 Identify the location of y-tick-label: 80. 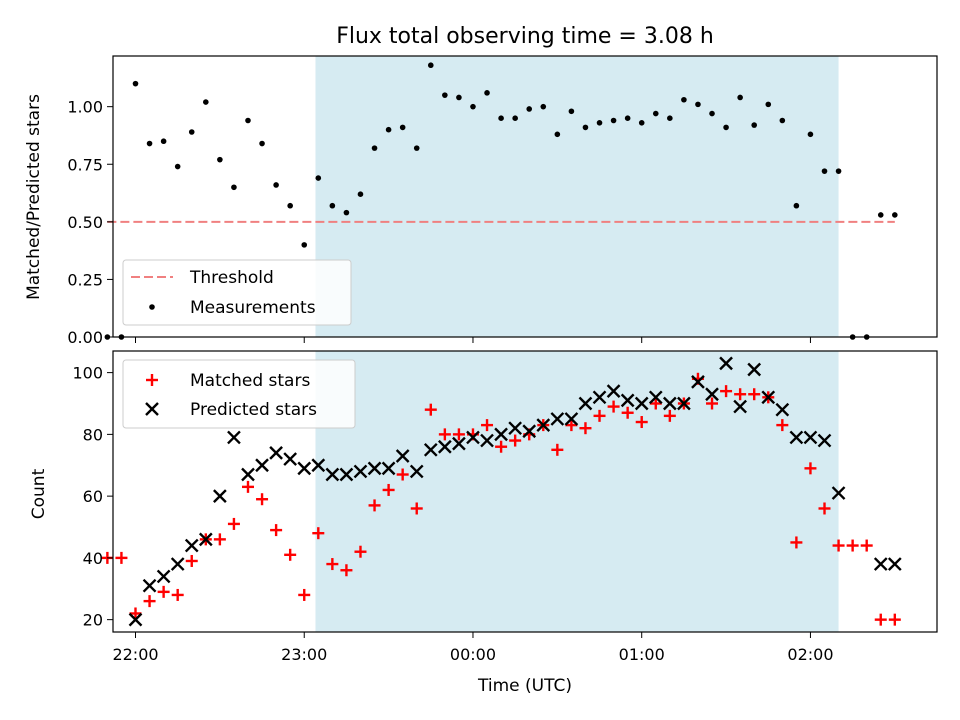
(93, 434).